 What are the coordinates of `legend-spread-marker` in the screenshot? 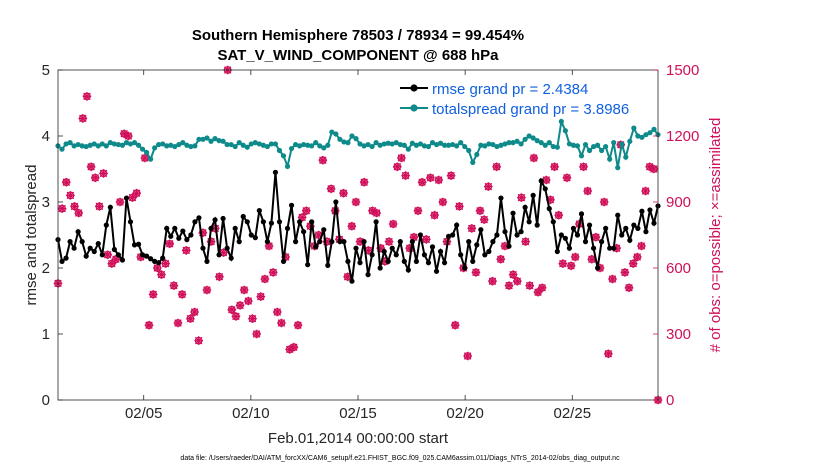 It's located at (414, 108).